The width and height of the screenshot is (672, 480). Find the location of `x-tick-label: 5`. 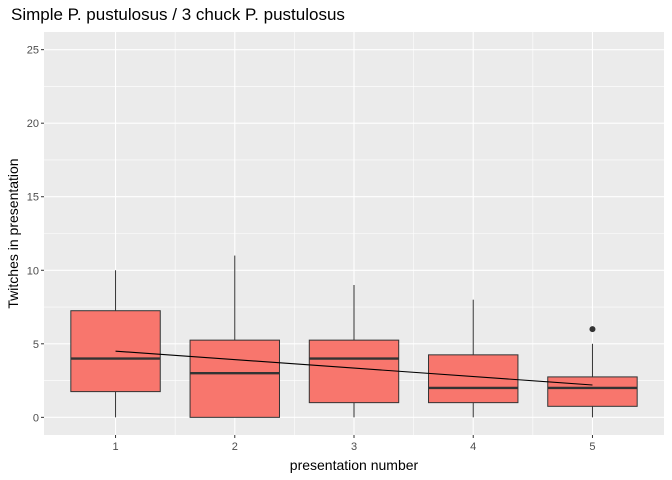

x-tick-label: 5 is located at coordinates (592, 447).